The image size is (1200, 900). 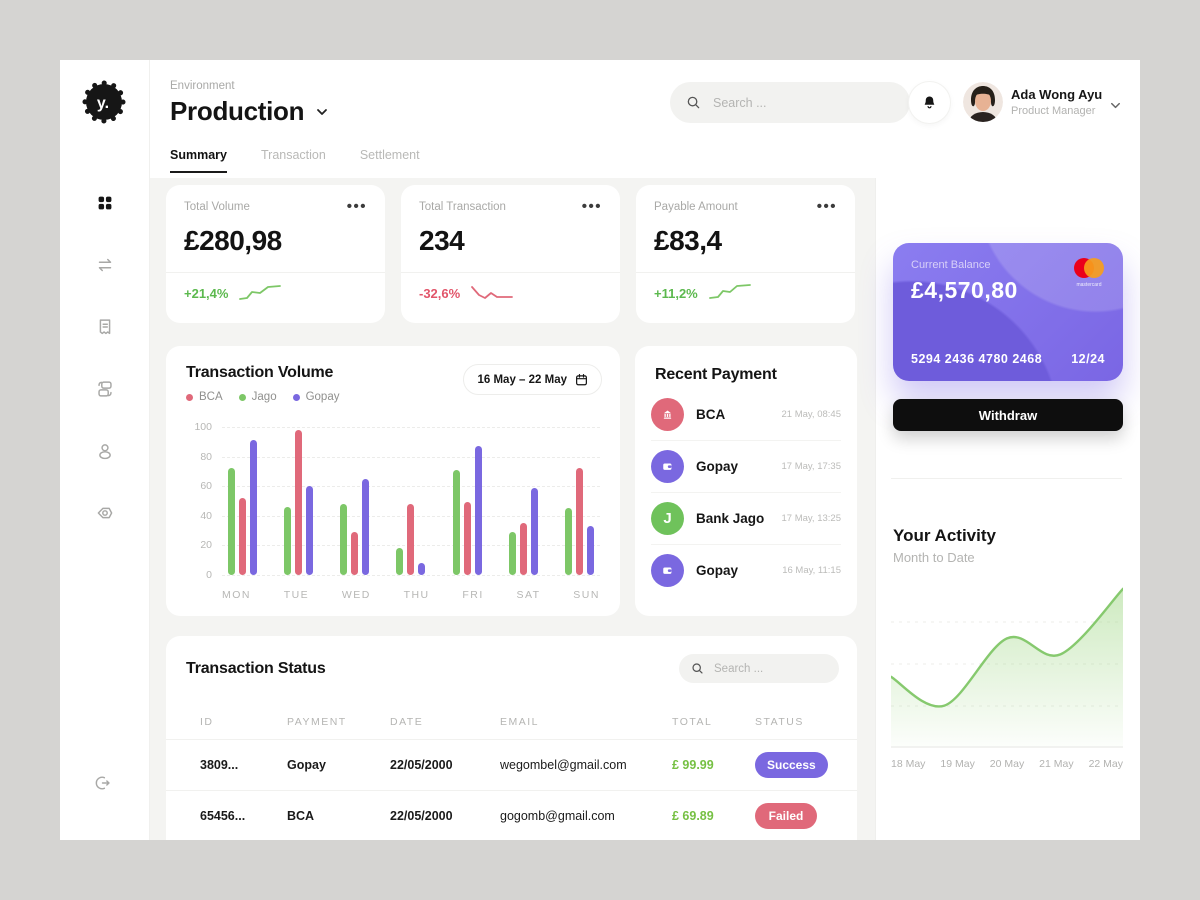 I want to click on global-search, so click(x=790, y=102).